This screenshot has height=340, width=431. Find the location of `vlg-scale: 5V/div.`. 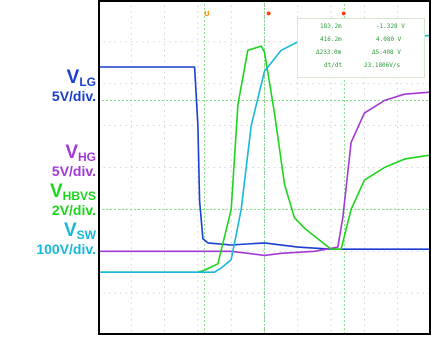

vlg-scale: 5V/div. is located at coordinates (73, 96).